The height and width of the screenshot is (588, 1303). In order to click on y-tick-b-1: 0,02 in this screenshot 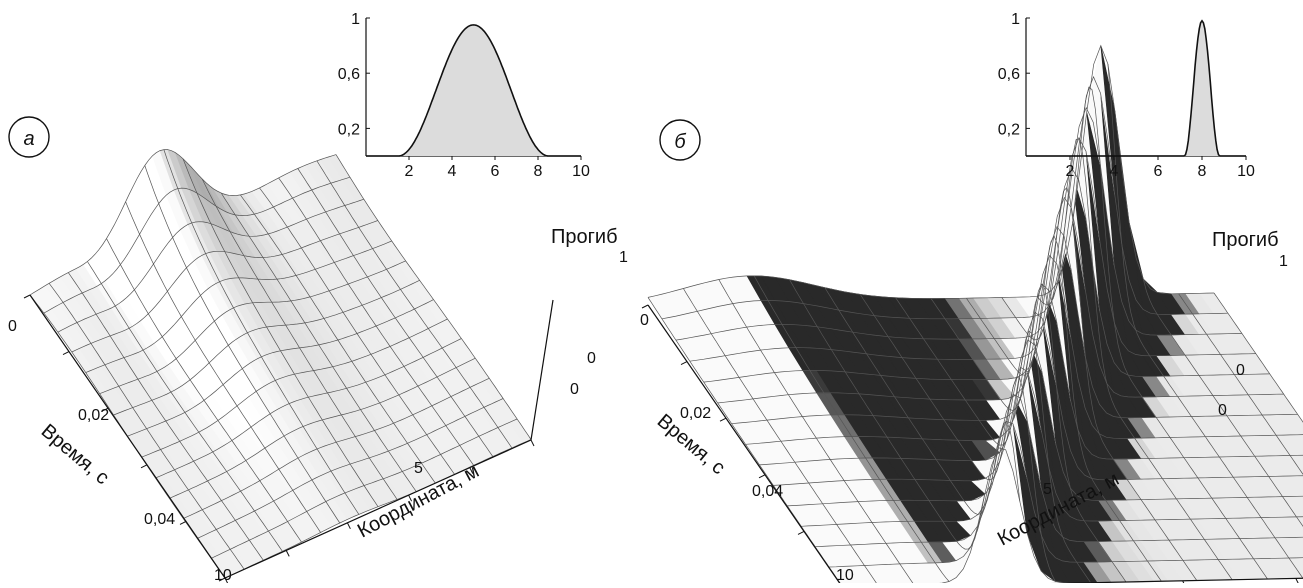, I will do `click(695, 413)`.